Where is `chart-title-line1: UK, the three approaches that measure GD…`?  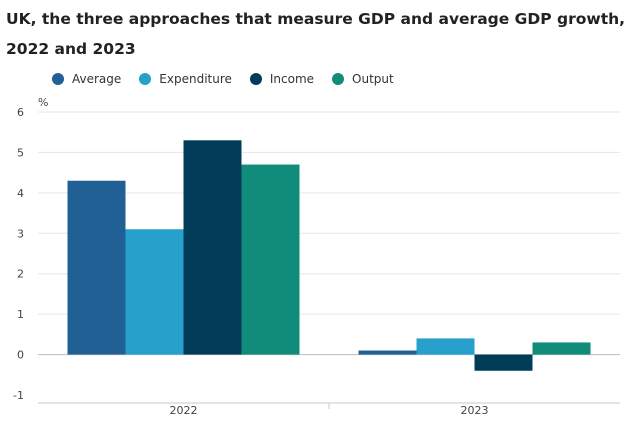
chart-title-line1: UK, the three approaches that measure GD… is located at coordinates (316, 19).